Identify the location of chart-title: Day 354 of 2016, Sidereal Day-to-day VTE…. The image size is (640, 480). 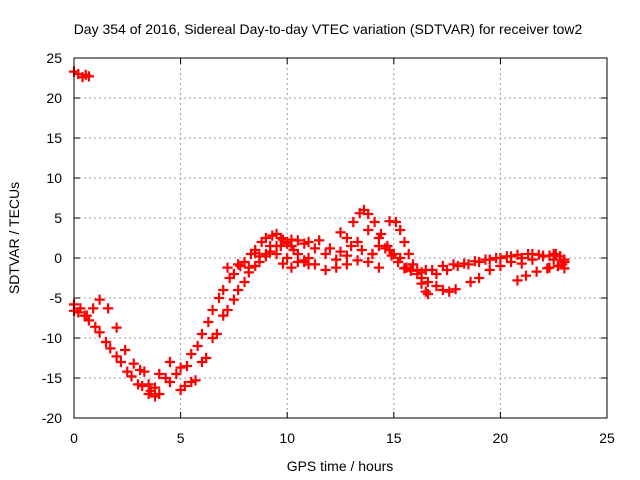
(328, 29).